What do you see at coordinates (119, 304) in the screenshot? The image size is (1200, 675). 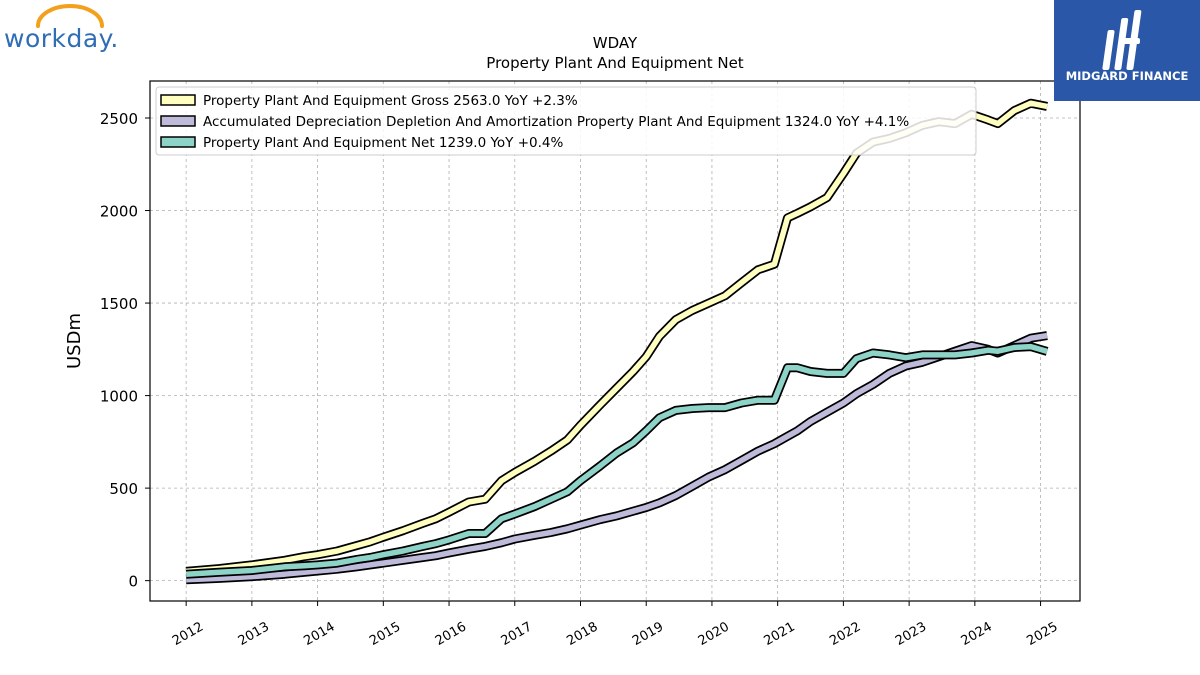 I see `y-tick-label: 1500` at bounding box center [119, 304].